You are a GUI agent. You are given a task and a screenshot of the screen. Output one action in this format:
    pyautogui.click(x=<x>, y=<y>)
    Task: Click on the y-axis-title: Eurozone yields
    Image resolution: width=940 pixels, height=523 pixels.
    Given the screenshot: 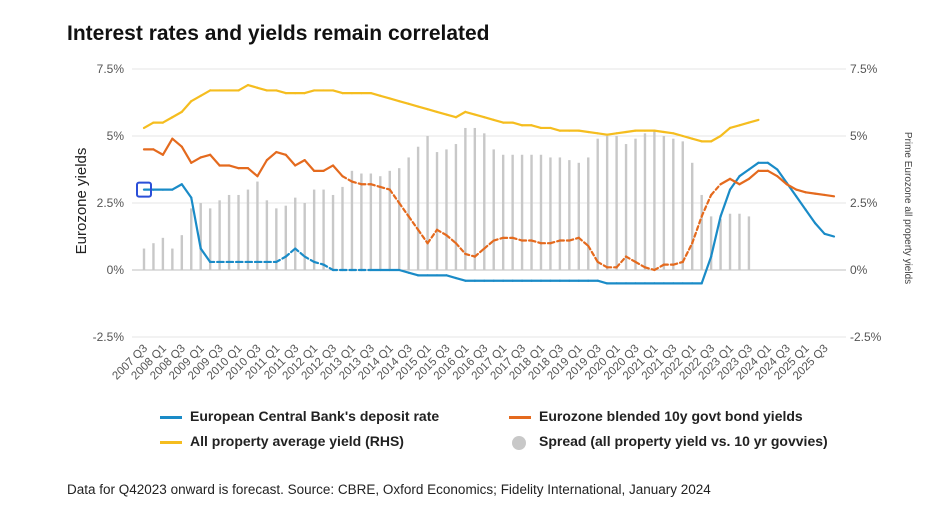 What is the action you would take?
    pyautogui.click(x=81, y=201)
    